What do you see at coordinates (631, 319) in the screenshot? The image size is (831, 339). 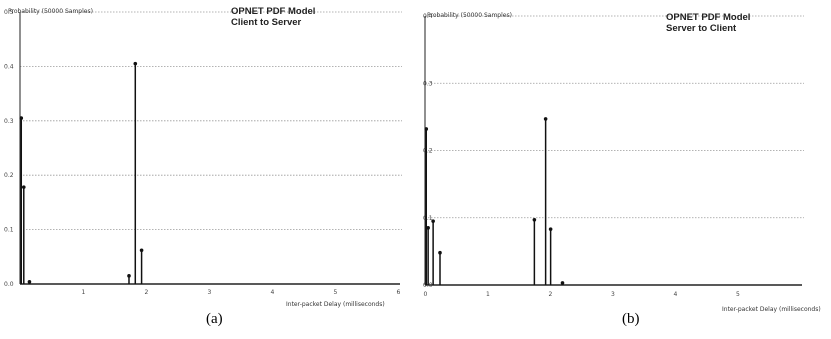 I see `caption-label: (b)` at bounding box center [631, 319].